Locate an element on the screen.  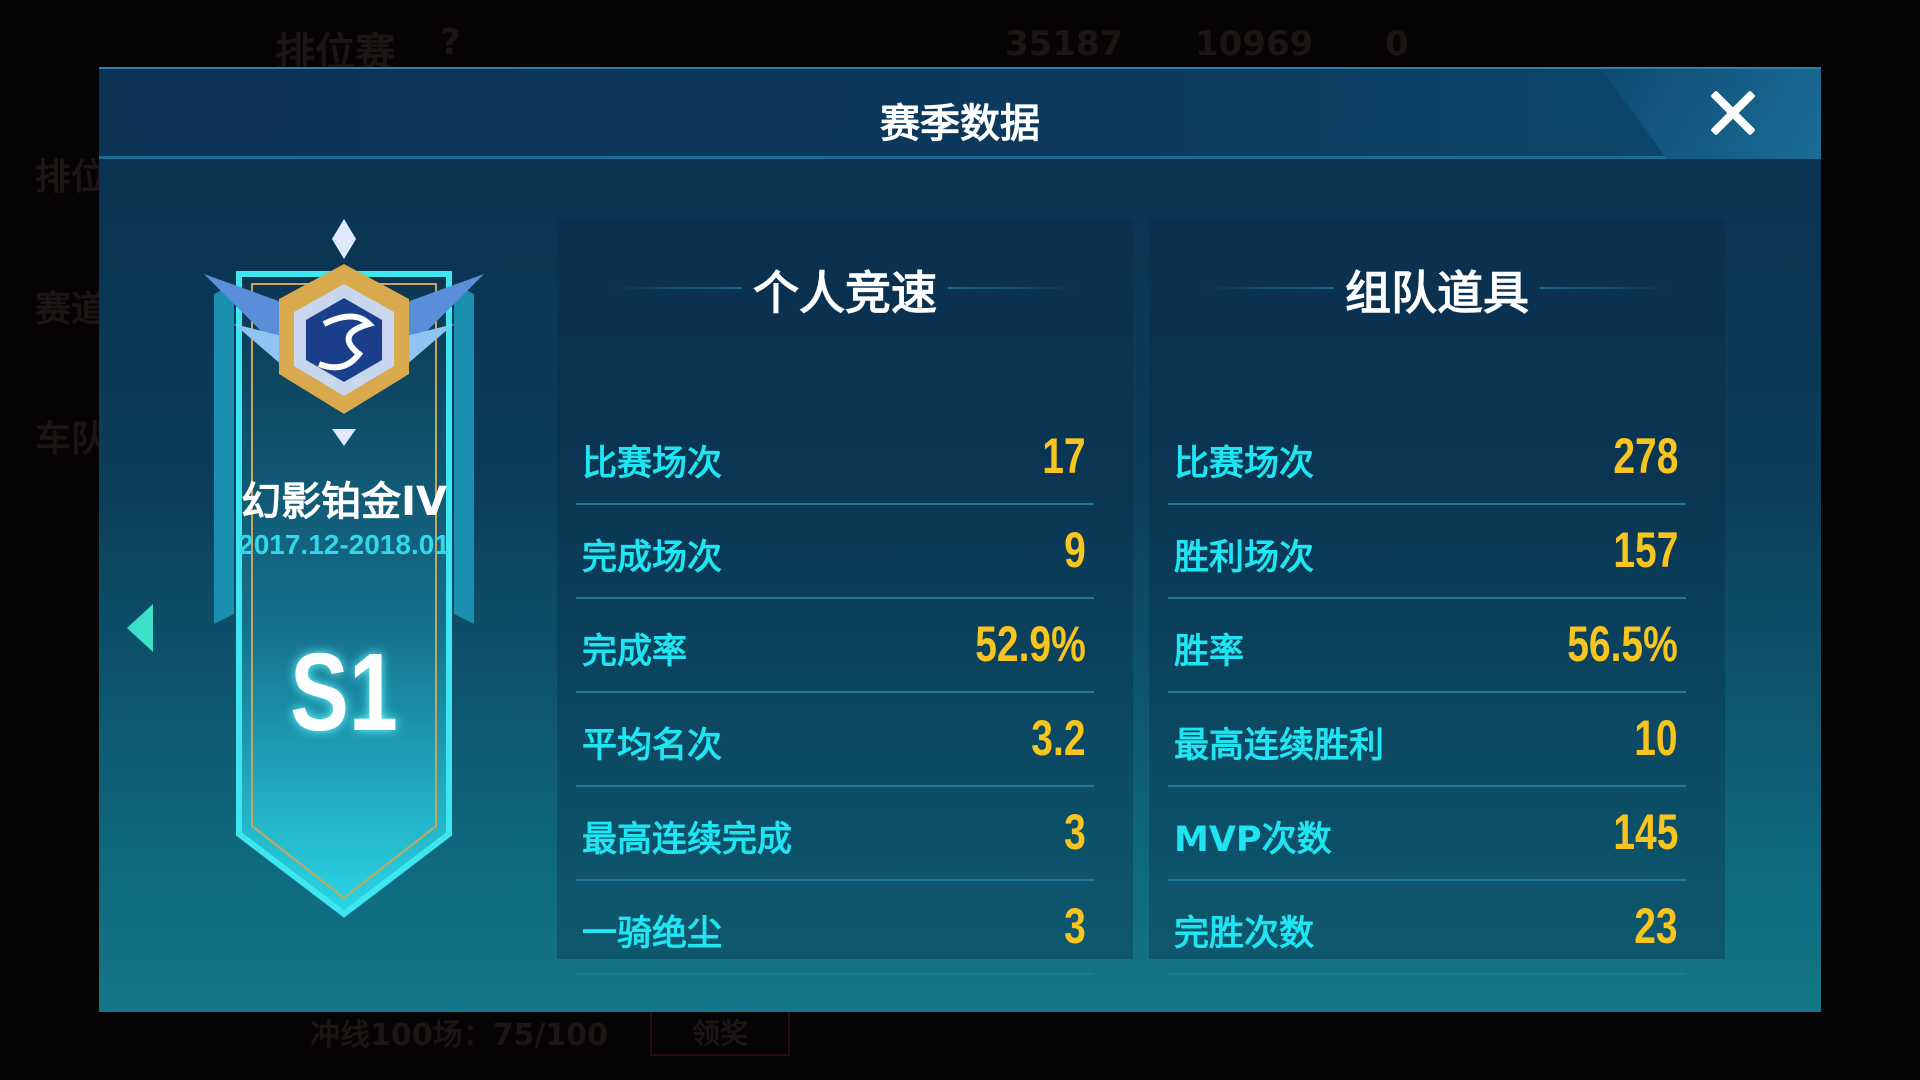
stat-value: 56.5% is located at coordinates (1622, 644).